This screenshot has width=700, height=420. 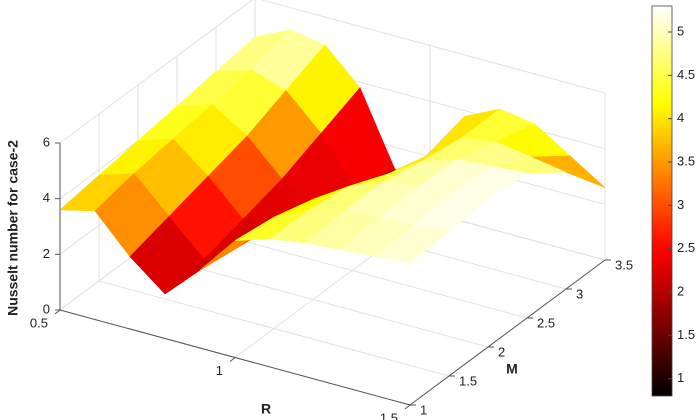 I want to click on y-tick-label: 3.5, so click(x=624, y=264).